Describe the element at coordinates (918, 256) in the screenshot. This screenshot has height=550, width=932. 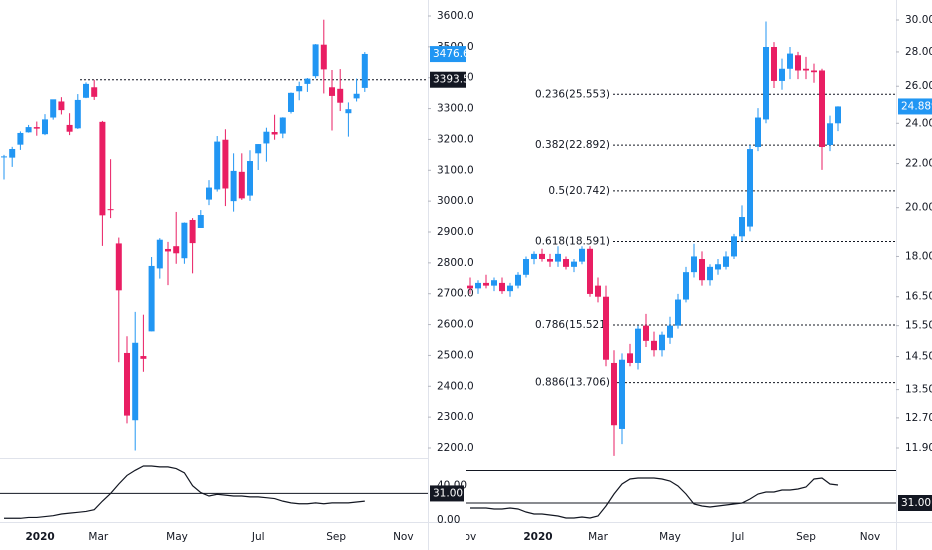
I see `y-tick-label: 18.000` at that location.